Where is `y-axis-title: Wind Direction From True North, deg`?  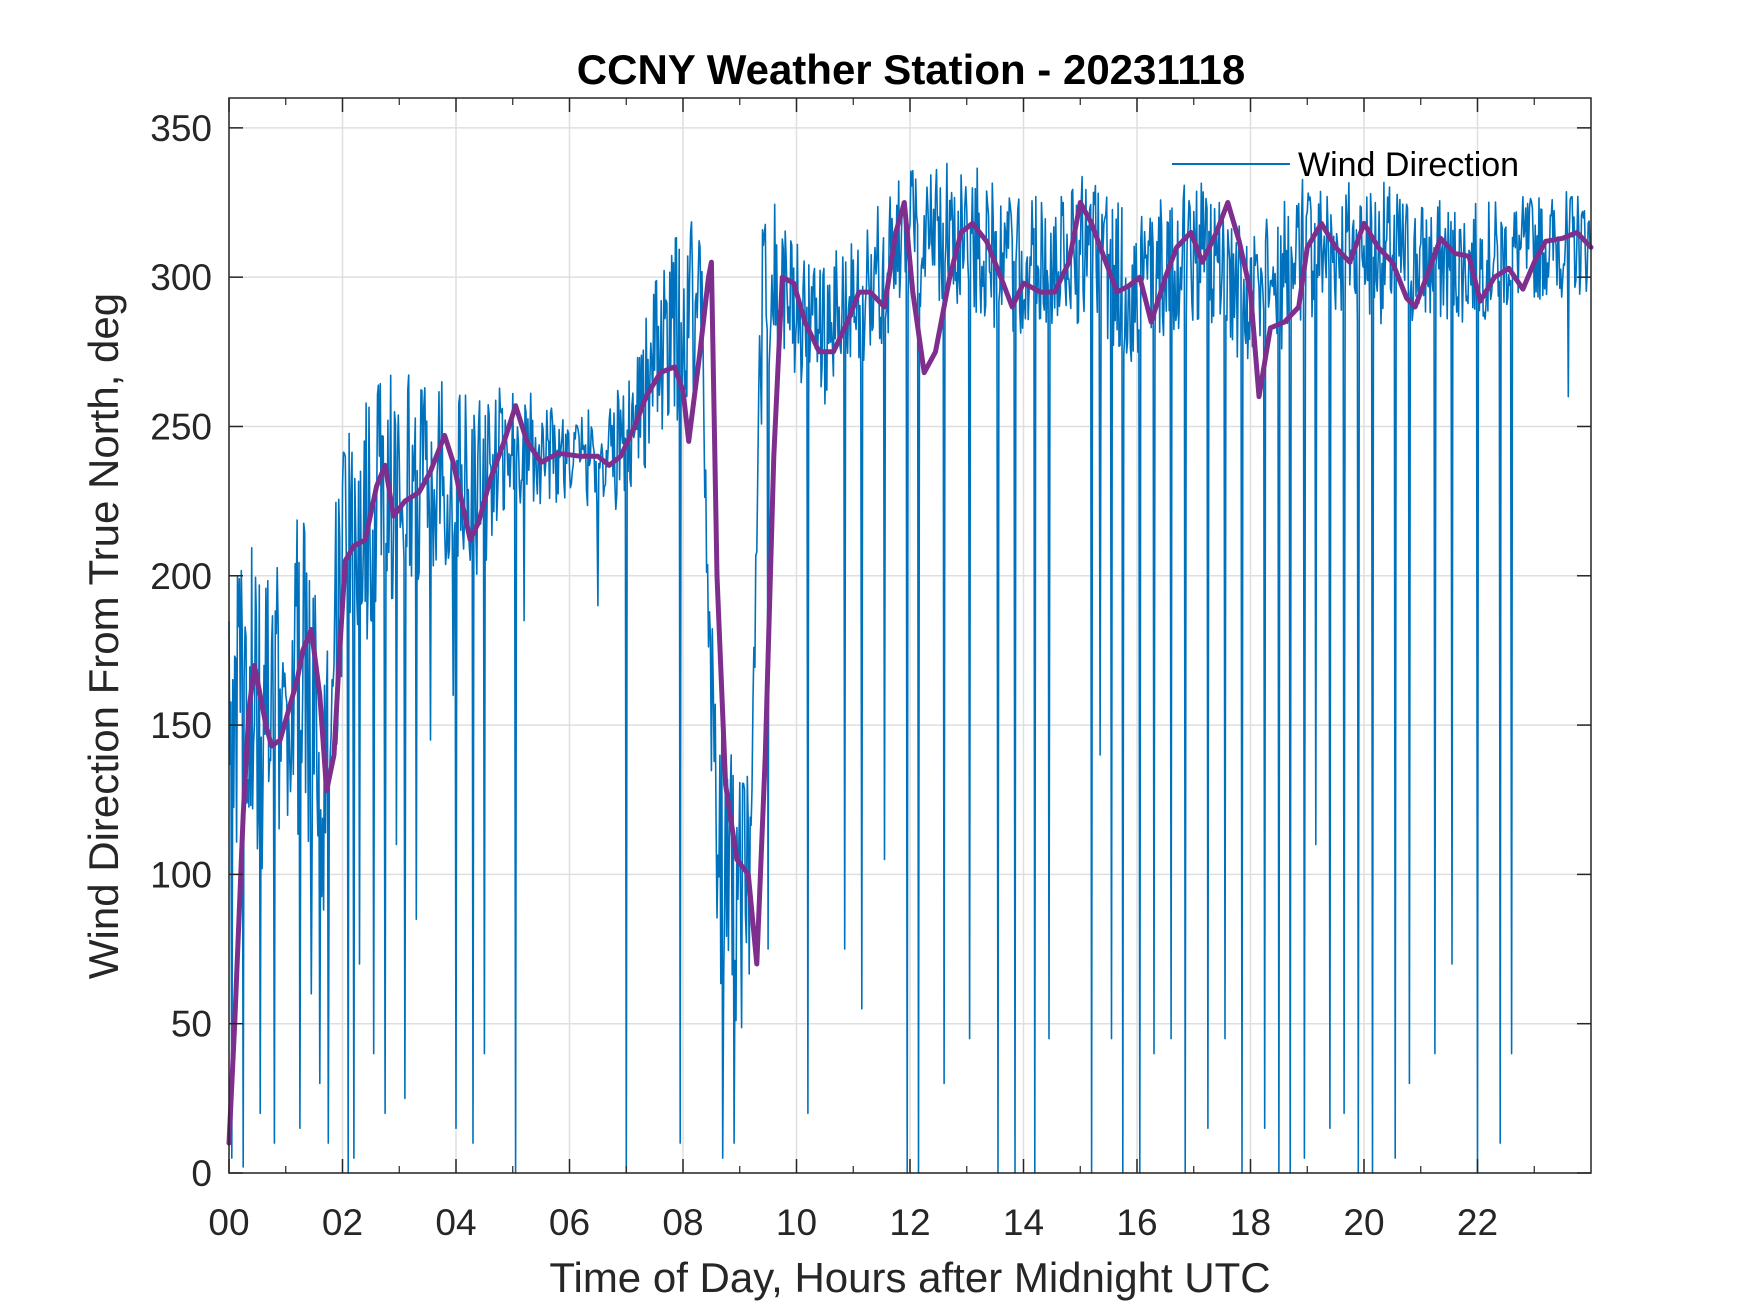
y-axis-title: Wind Direction From True North, deg is located at coordinates (103, 636).